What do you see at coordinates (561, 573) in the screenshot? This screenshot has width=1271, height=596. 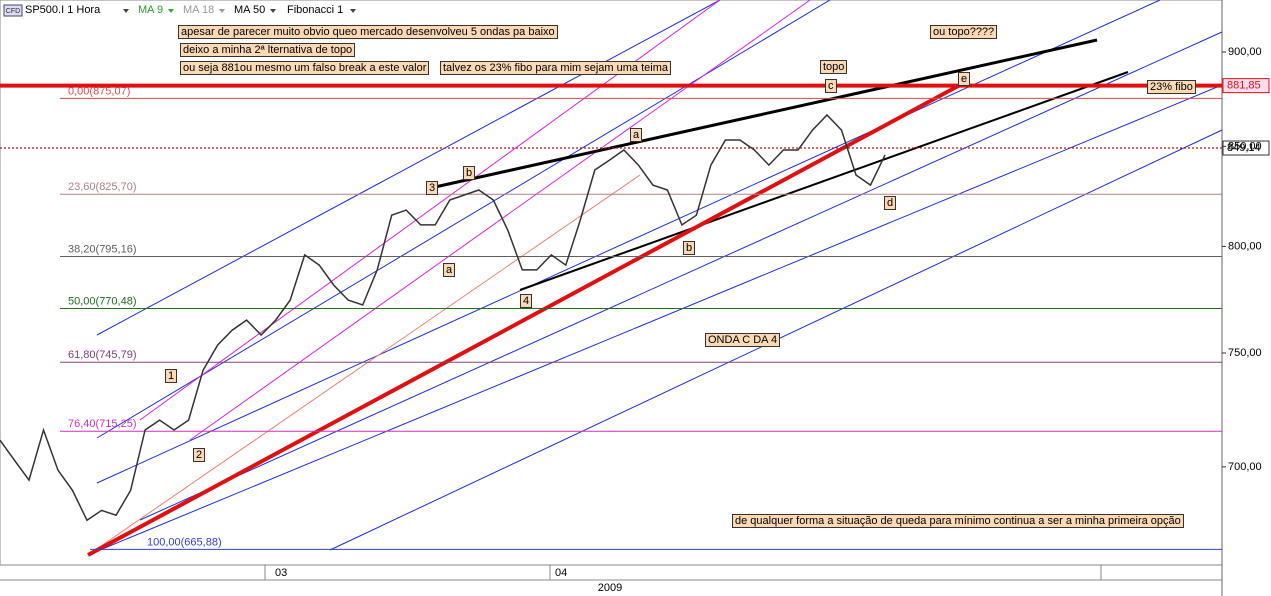 I see `x-label: 04` at bounding box center [561, 573].